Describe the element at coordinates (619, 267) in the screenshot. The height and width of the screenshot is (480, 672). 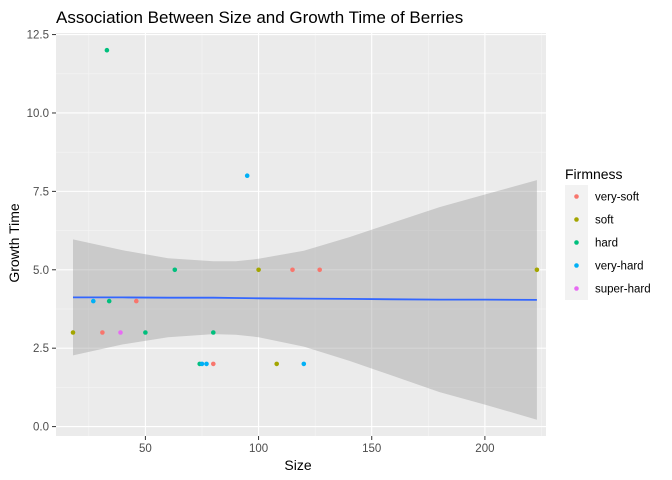
I see `legend-label-very-hard: very-hard` at that location.